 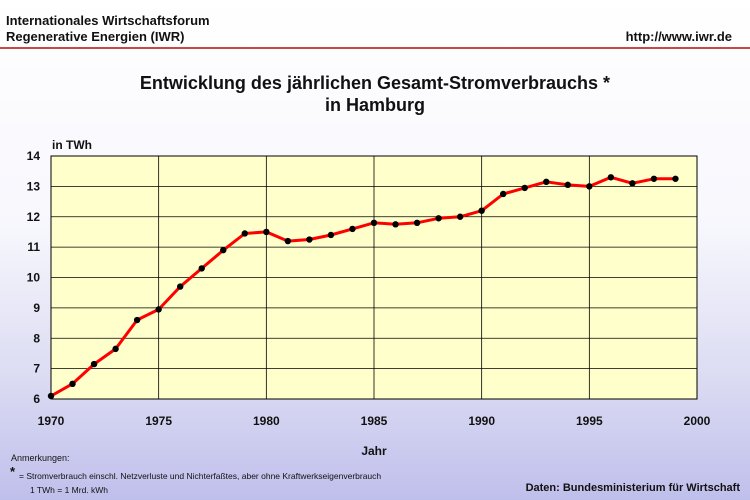 What do you see at coordinates (51, 421) in the screenshot?
I see `x-tick-label: 1970` at bounding box center [51, 421].